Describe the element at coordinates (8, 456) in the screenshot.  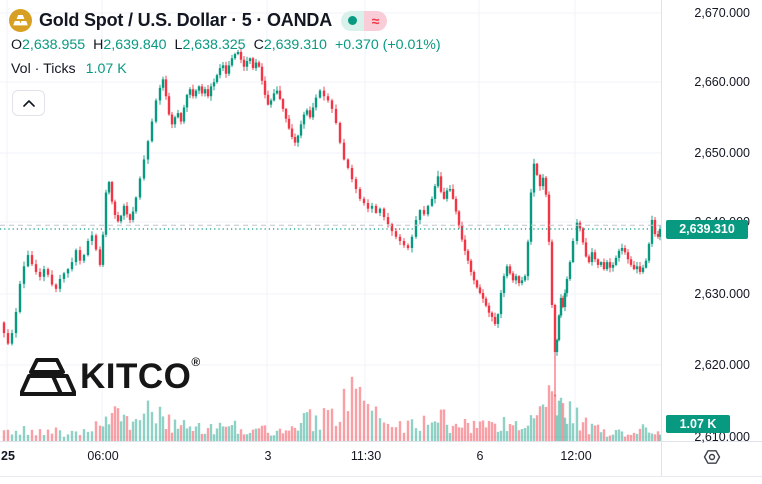
I see `time-axis-label: 25` at that location.